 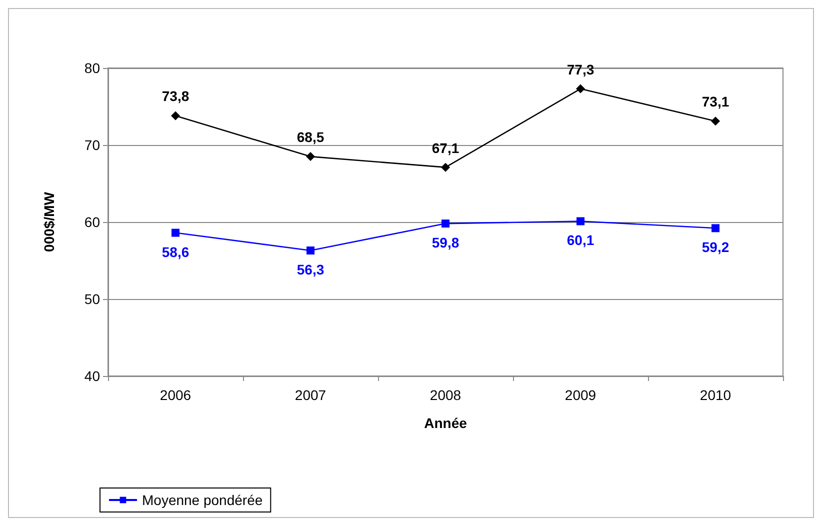 I want to click on data-label: 68,5, so click(x=310, y=137).